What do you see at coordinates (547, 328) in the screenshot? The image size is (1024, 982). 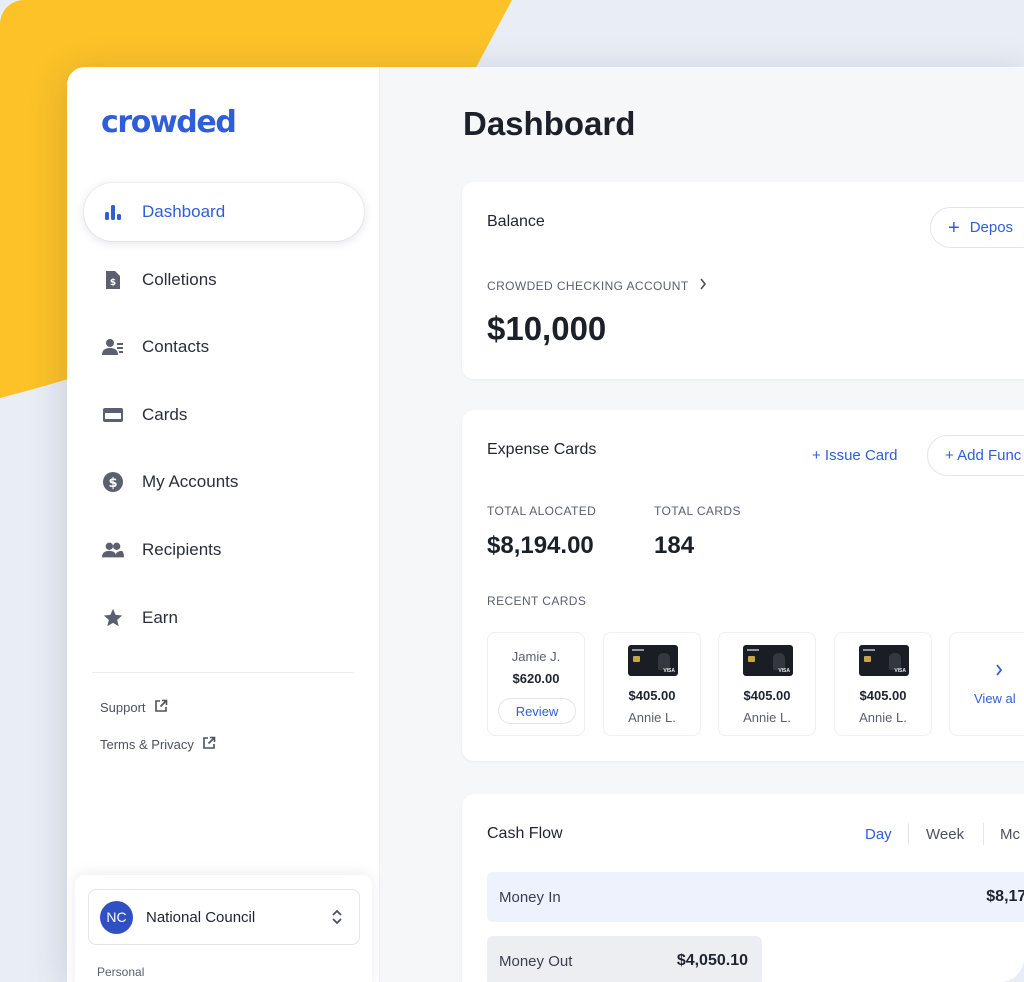 I see `balance-amount: $10,000` at bounding box center [547, 328].